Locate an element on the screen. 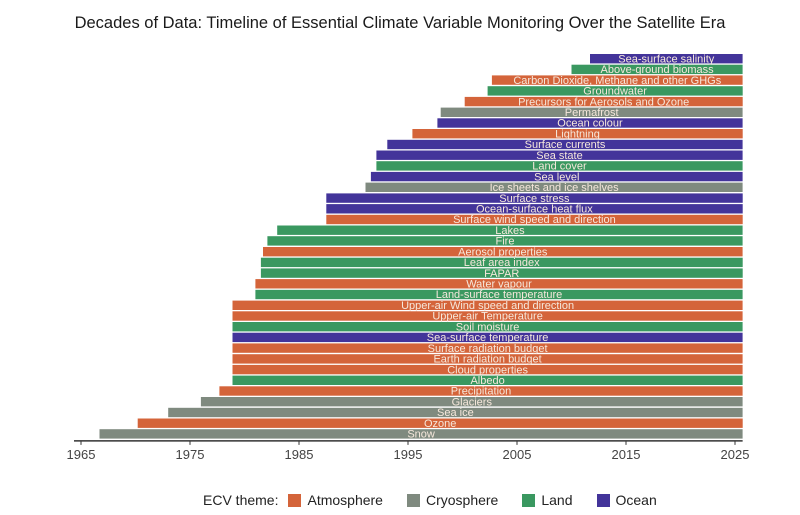 The image size is (800, 515). bar-label: Surface currents is located at coordinates (565, 145).